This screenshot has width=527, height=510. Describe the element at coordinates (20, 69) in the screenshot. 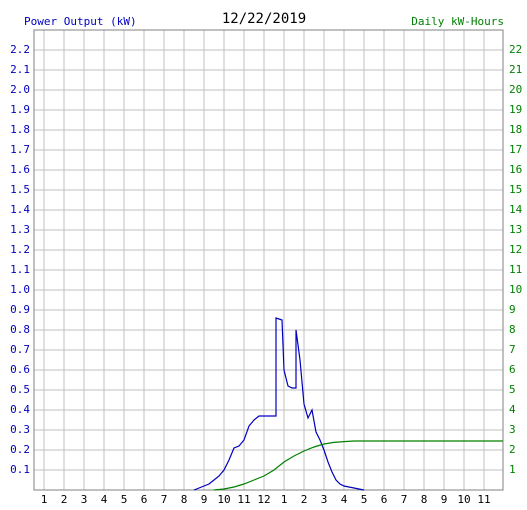

I see `y-tick-label: 2.1` at that location.